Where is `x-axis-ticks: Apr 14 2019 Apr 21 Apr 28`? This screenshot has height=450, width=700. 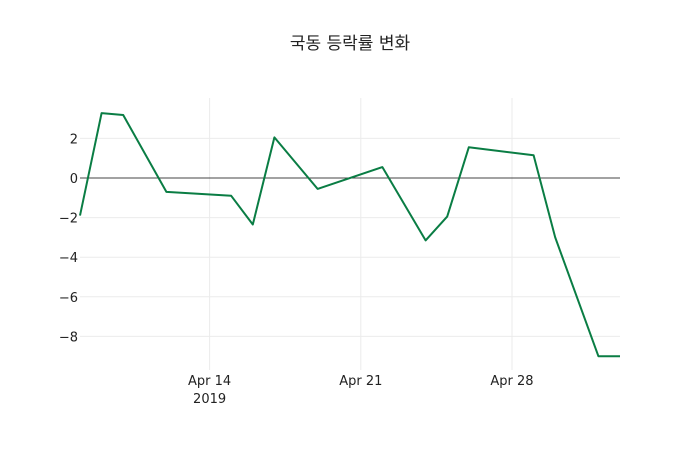
x-axis-ticks: Apr 14 2019 Apr 21 Apr 28 is located at coordinates (361, 390).